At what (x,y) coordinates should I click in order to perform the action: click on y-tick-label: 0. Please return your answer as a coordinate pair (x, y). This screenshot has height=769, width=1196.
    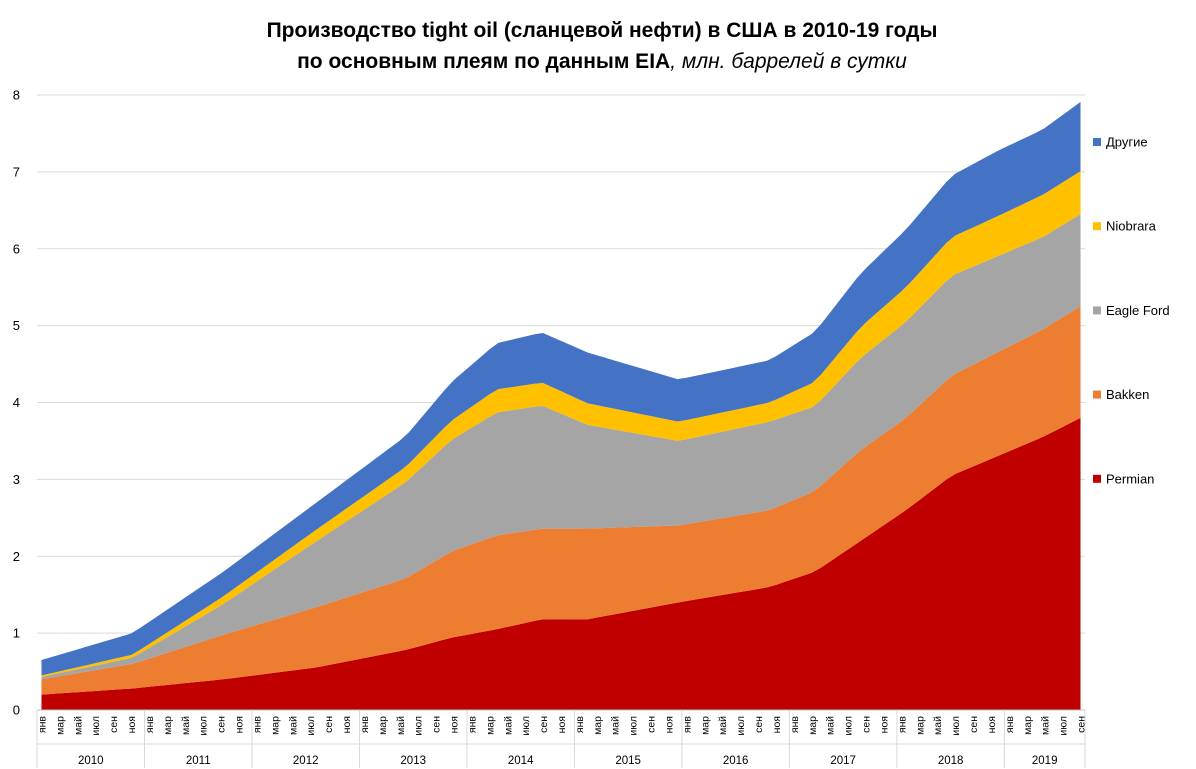
    Looking at the image, I should click on (16, 710).